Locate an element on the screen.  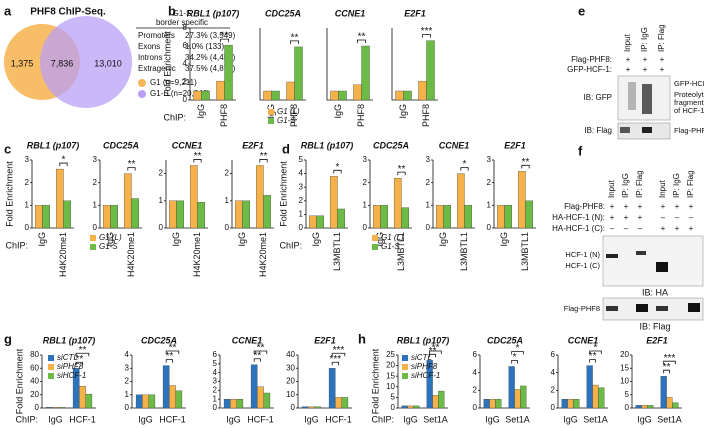
y-tick-label: 10 is located at coordinates (390, 386).